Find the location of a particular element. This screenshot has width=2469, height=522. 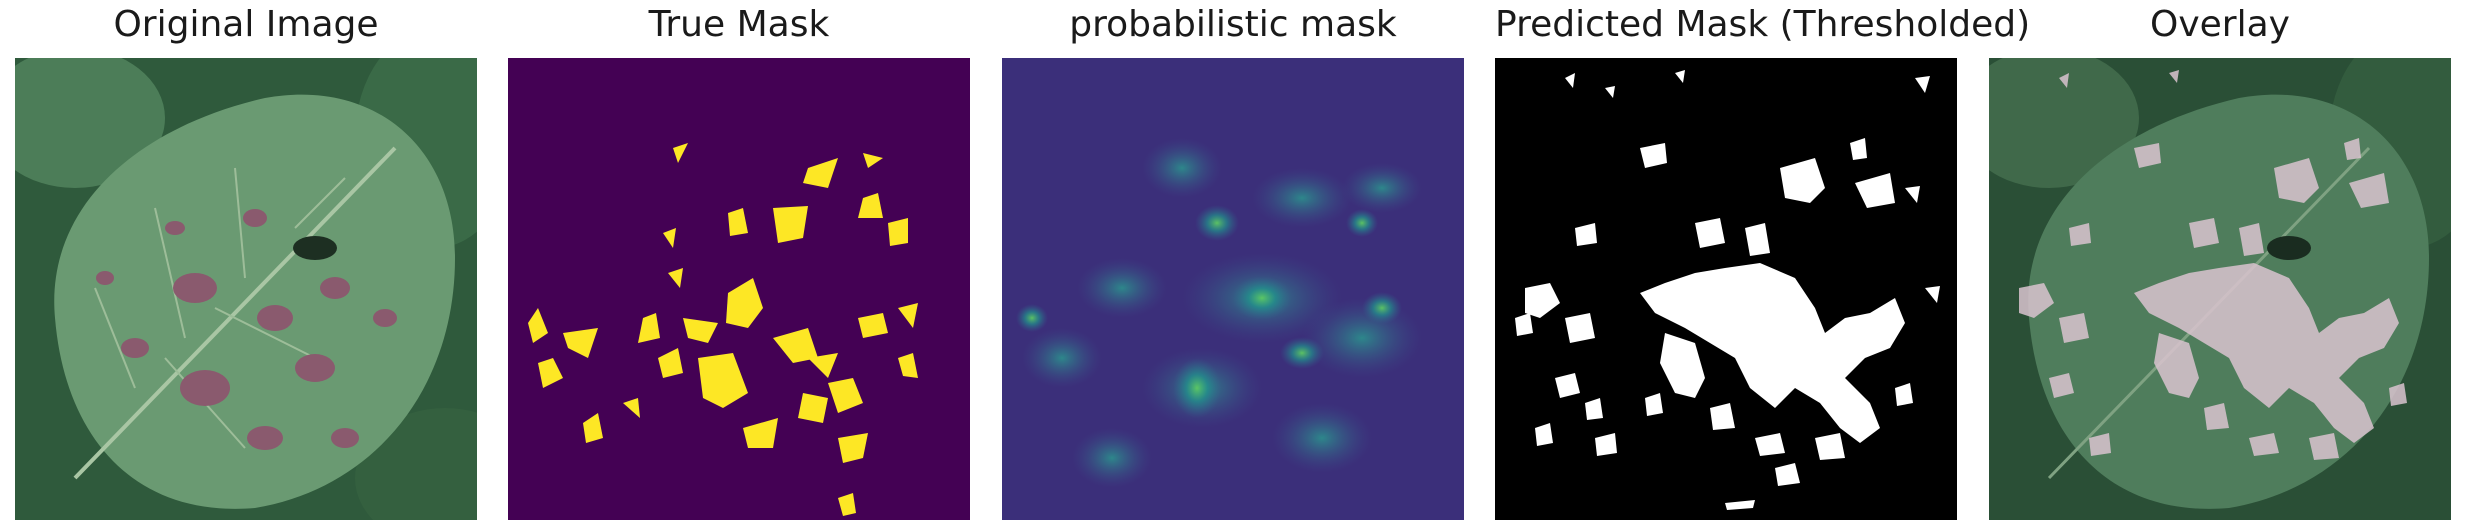

panel-title-overlay: Overlay is located at coordinates (2220, 24).